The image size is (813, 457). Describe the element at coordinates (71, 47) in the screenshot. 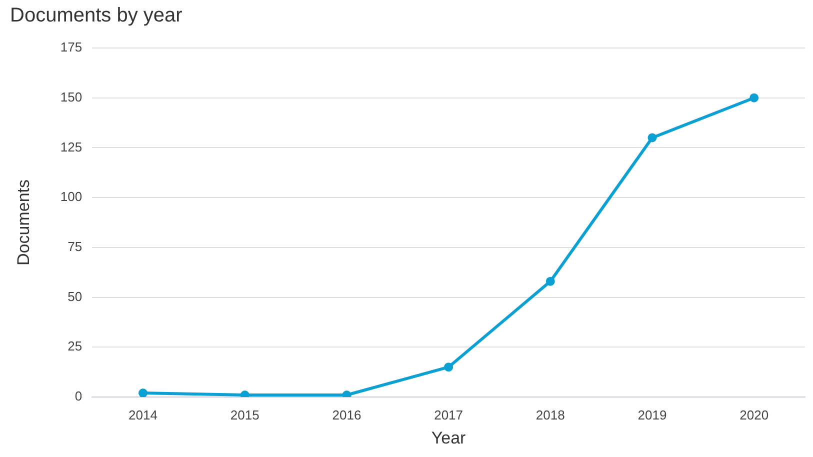

I see `y-tick-label: 175` at that location.